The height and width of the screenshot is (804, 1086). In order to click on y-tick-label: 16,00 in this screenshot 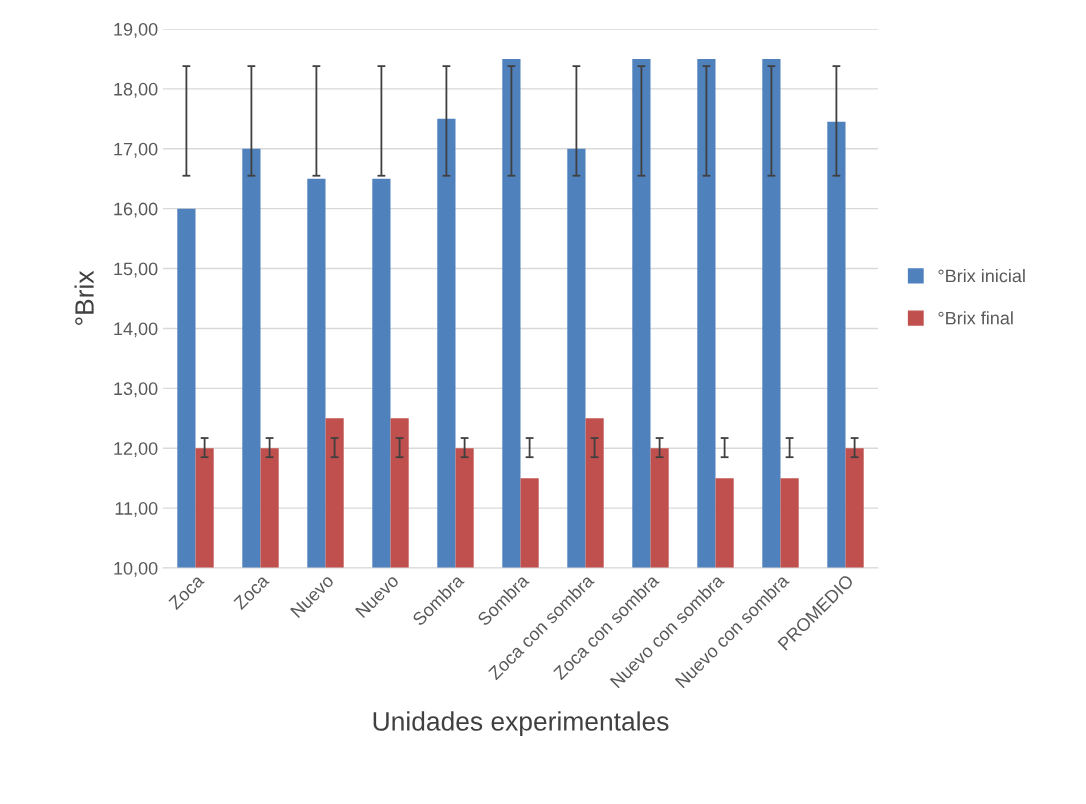, I will do `click(136, 210)`.